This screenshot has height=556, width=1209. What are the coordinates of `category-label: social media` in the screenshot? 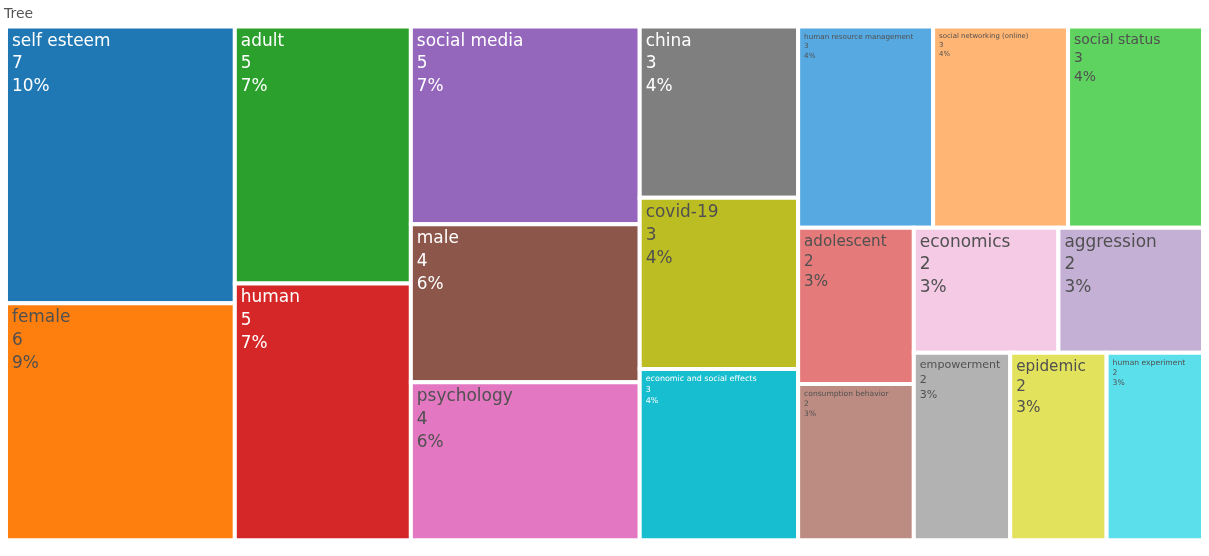 It's located at (470, 39).